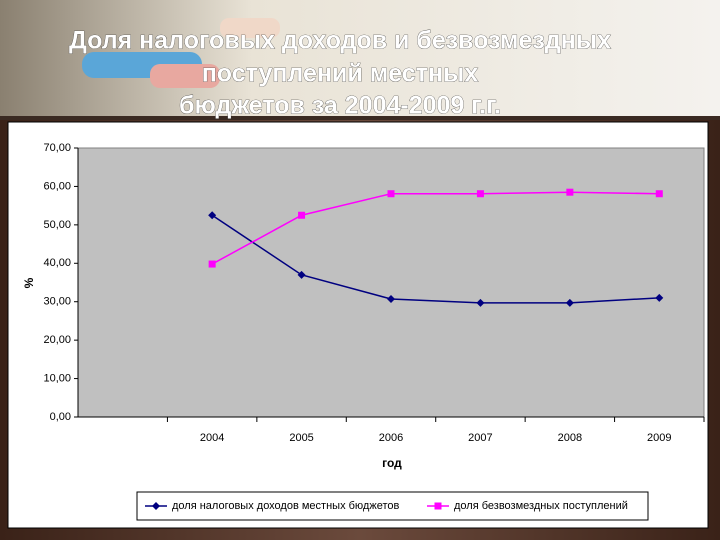  What do you see at coordinates (57, 225) in the screenshot?
I see `y-tick-label: 50,00` at bounding box center [57, 225].